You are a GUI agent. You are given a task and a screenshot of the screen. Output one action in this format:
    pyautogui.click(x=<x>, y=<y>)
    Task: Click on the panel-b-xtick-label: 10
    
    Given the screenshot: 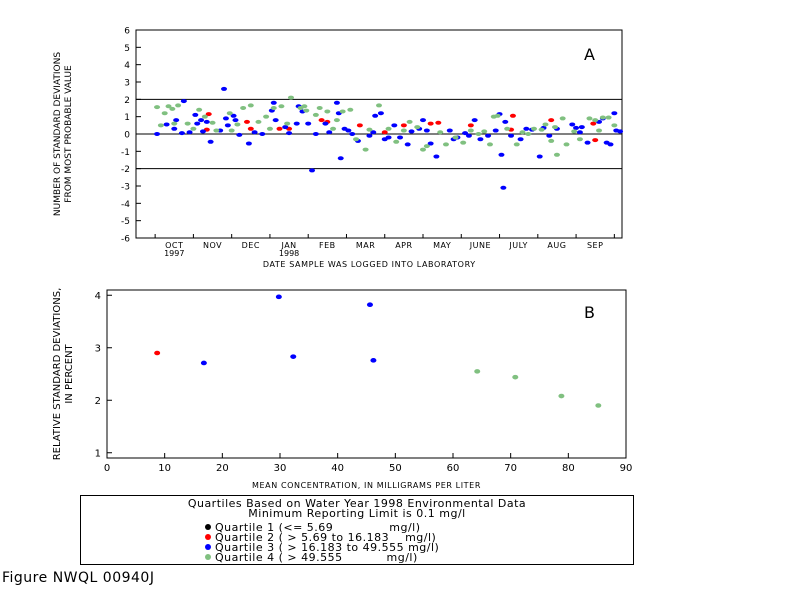 What is the action you would take?
    pyautogui.click(x=164, y=468)
    